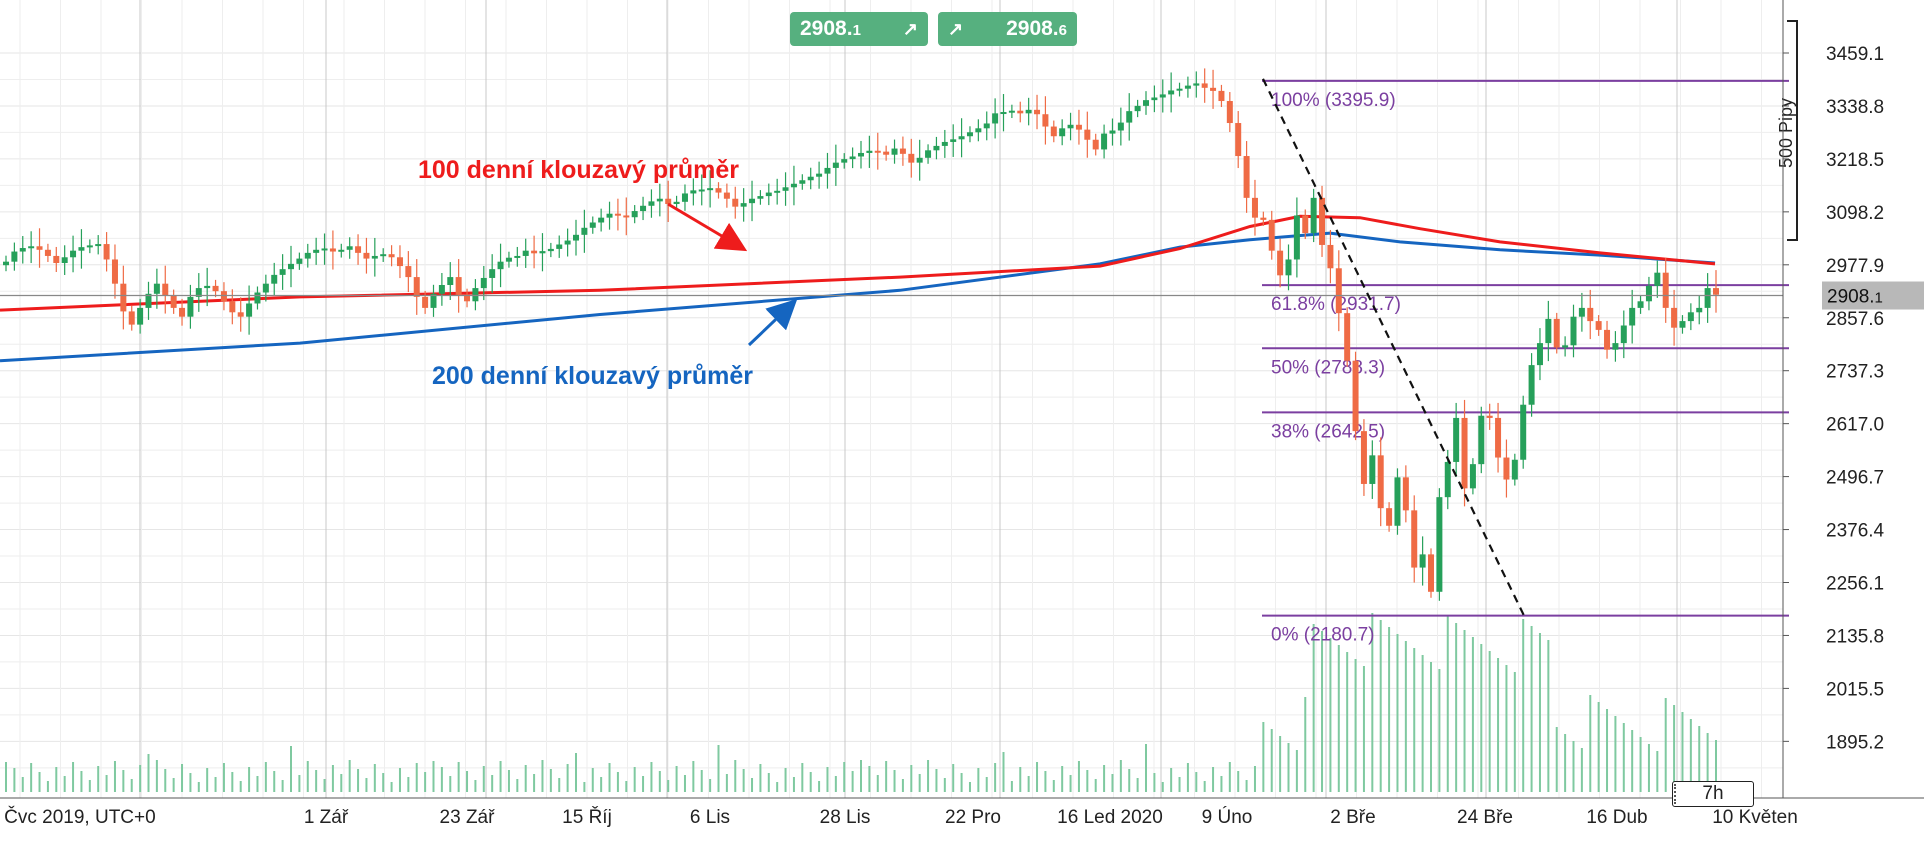 Image resolution: width=1924 pixels, height=841 pixels. Describe the element at coordinates (859, 29) in the screenshot. I see `sell-button: 2908.1 ↗` at that location.